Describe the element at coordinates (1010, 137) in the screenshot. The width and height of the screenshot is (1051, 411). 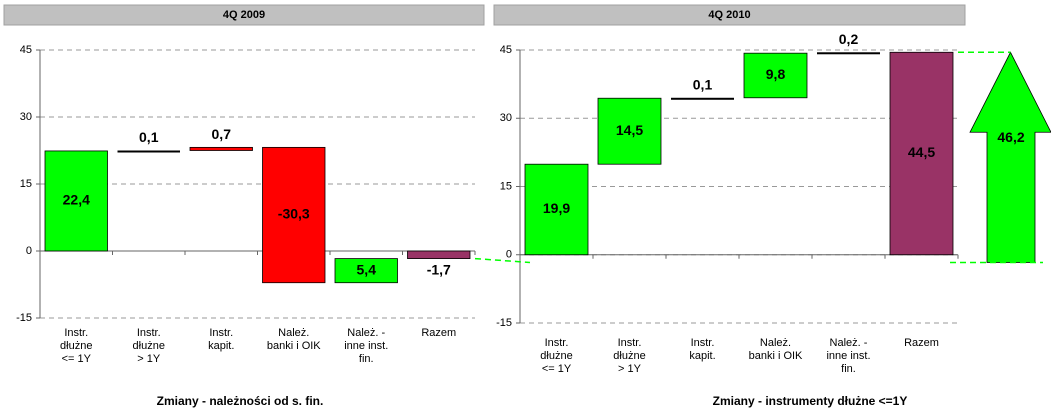
I see `arrow-label: 46,2` at that location.